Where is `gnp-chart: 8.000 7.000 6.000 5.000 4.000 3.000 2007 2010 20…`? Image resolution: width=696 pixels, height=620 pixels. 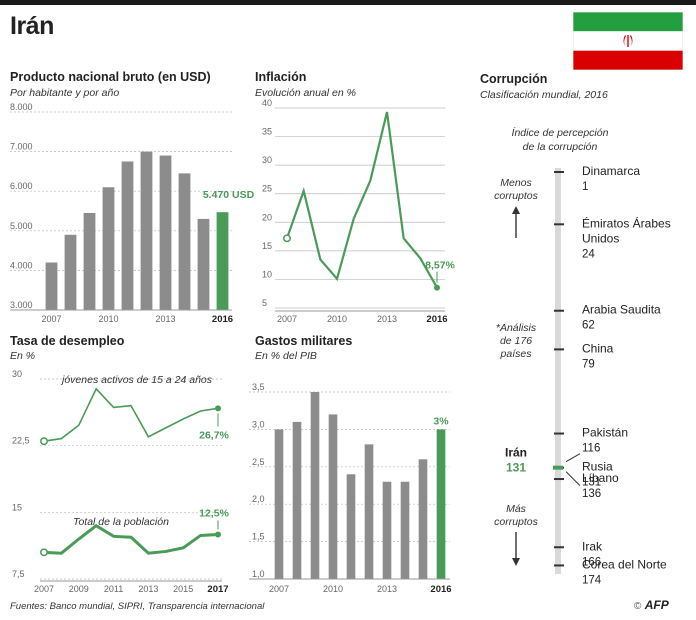 gnp-chart: 8.000 7.000 6.000 5.000 4.000 3.000 2007 2010 20… is located at coordinates (132, 213).